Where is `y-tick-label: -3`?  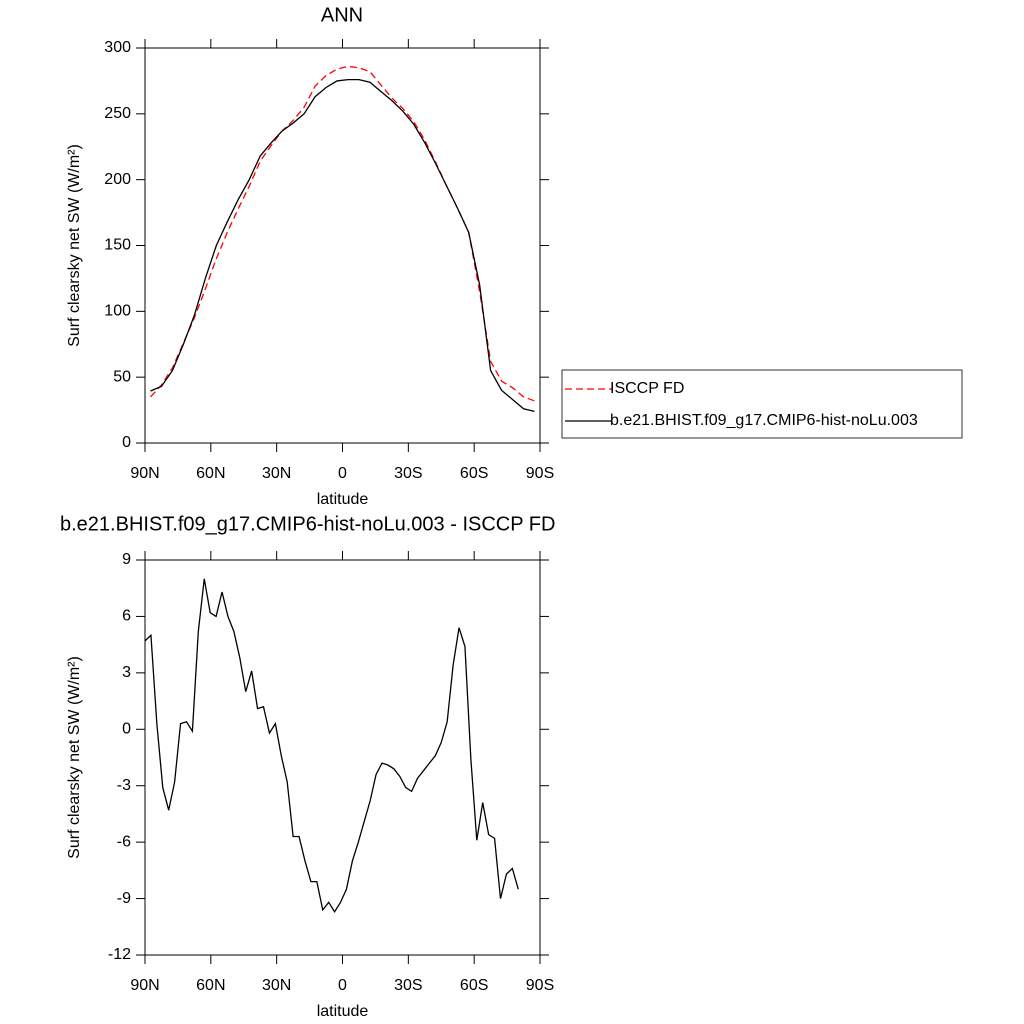 y-tick-label: -3 is located at coordinates (124, 785).